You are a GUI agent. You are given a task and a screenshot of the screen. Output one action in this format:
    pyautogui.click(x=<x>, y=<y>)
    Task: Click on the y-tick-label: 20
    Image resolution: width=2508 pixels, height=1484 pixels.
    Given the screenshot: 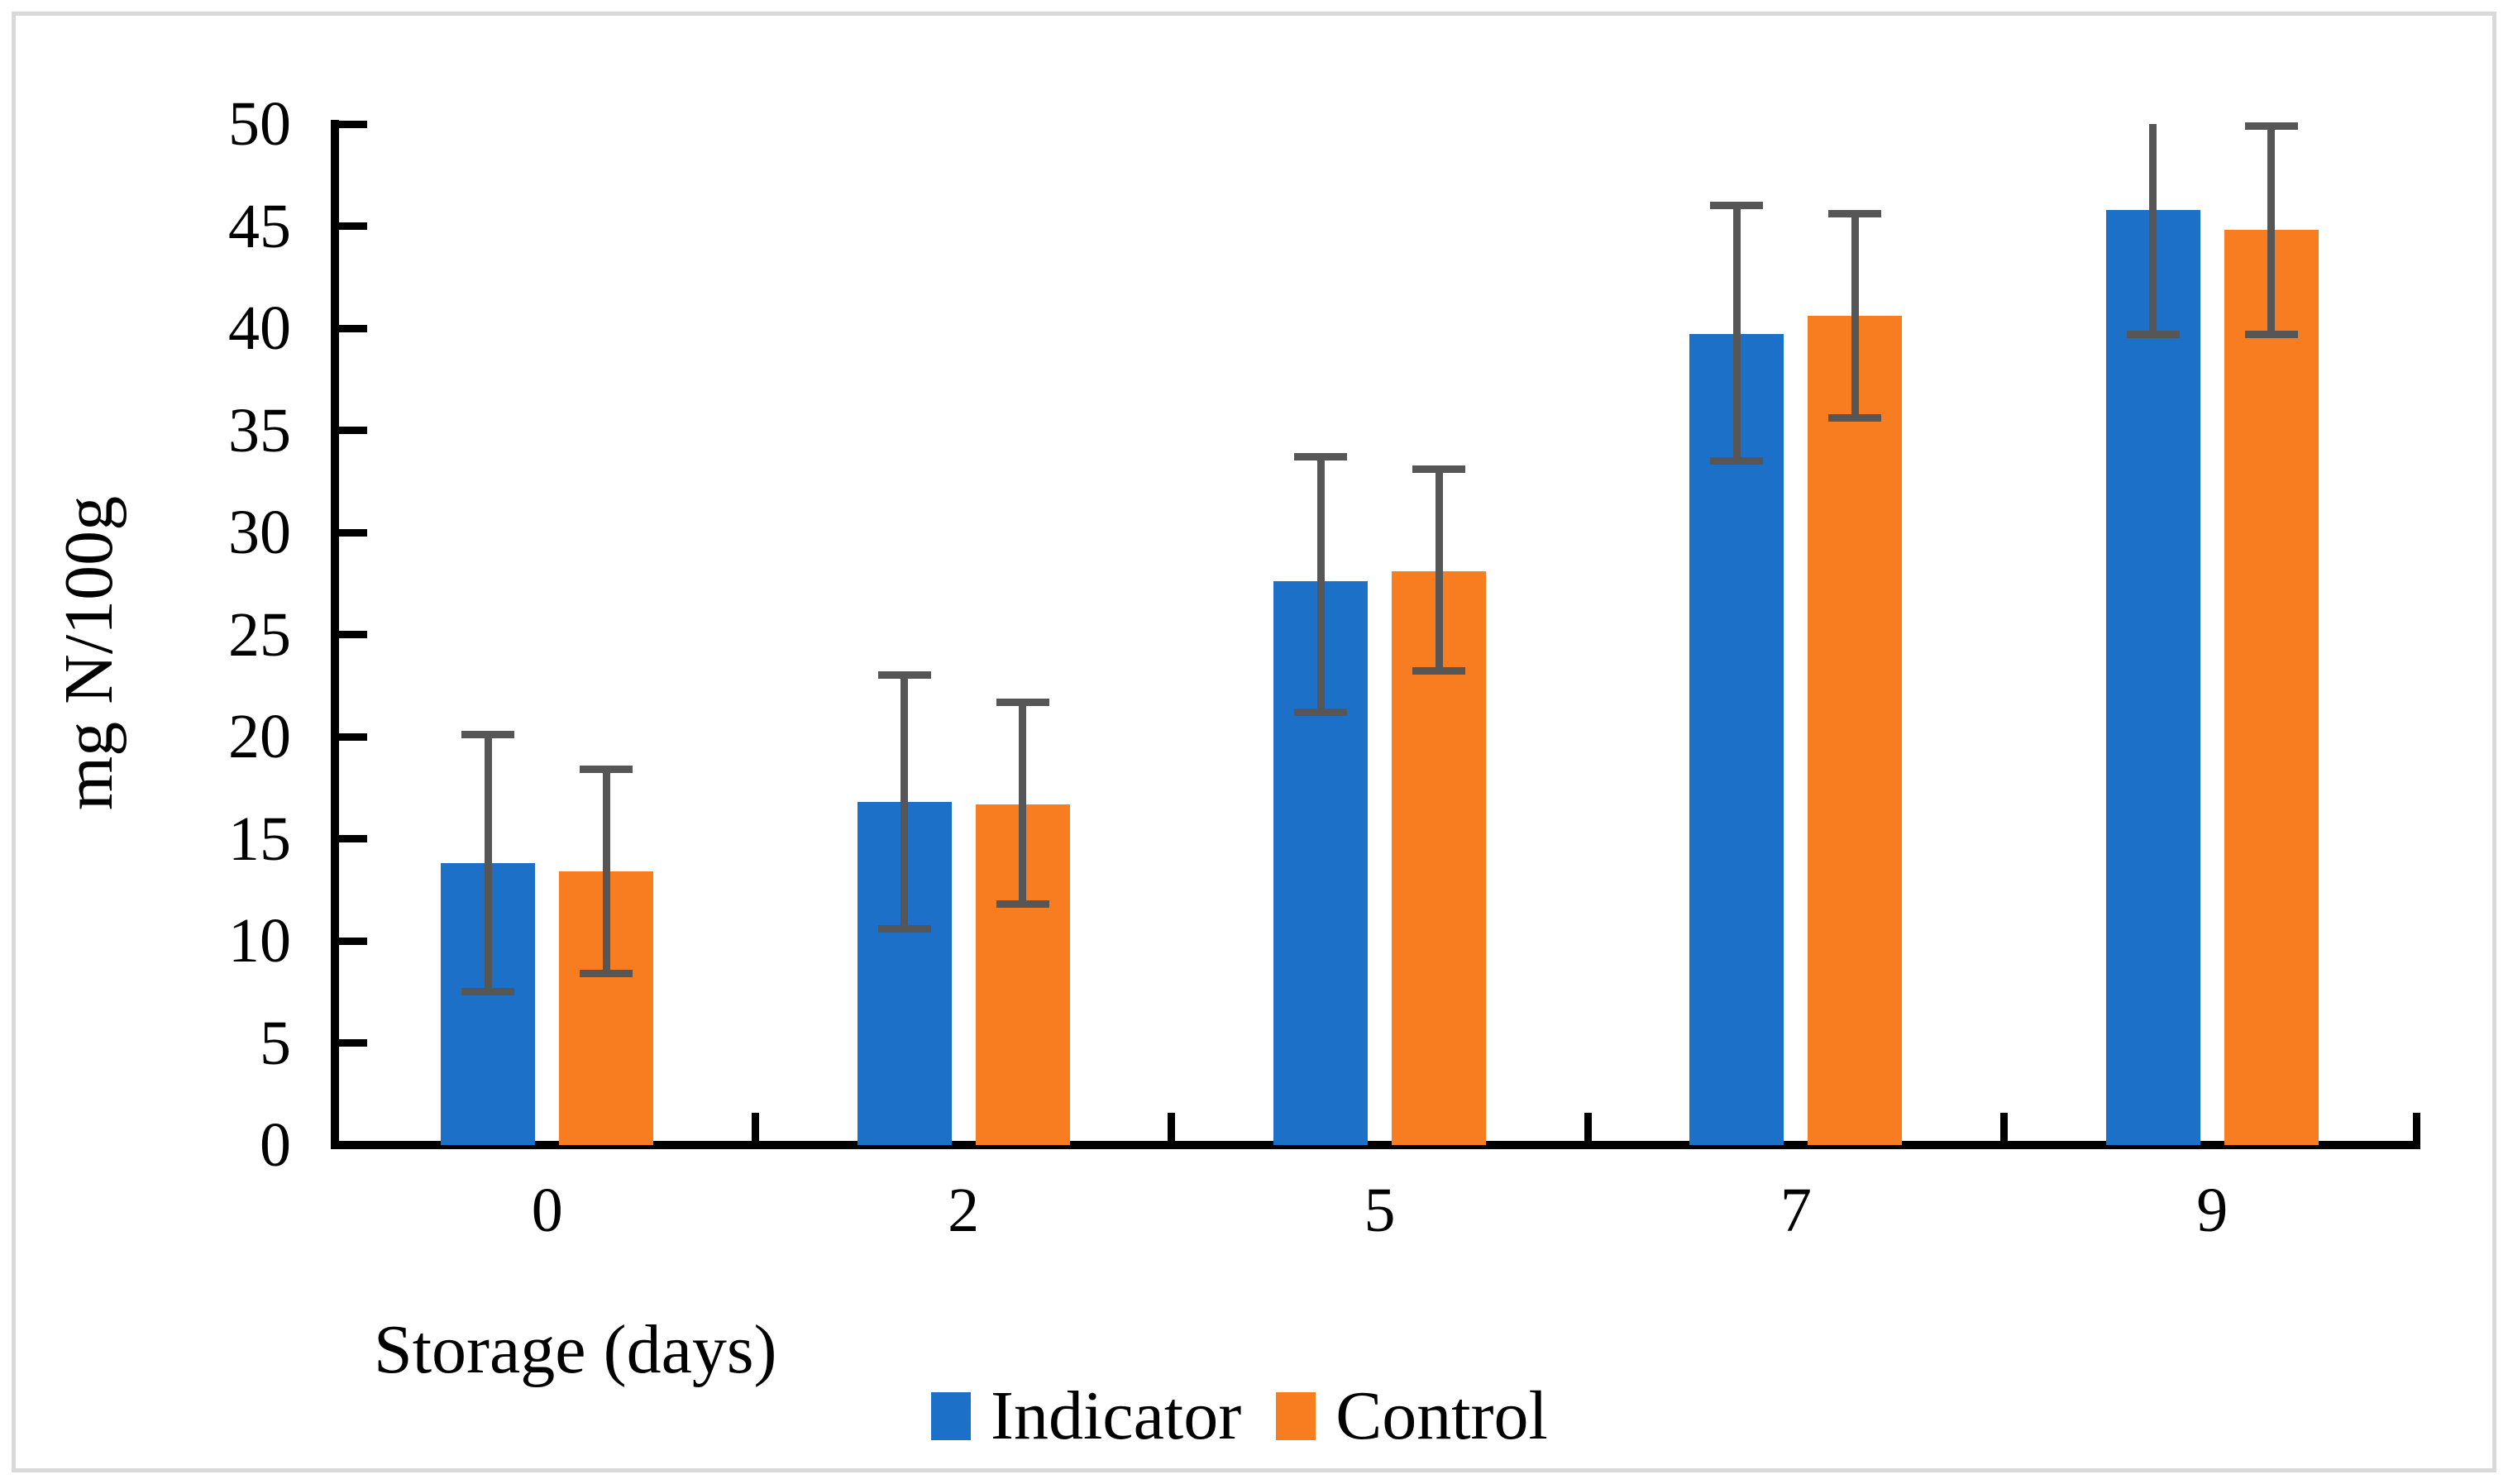 What is the action you would take?
    pyautogui.click(x=259, y=737)
    